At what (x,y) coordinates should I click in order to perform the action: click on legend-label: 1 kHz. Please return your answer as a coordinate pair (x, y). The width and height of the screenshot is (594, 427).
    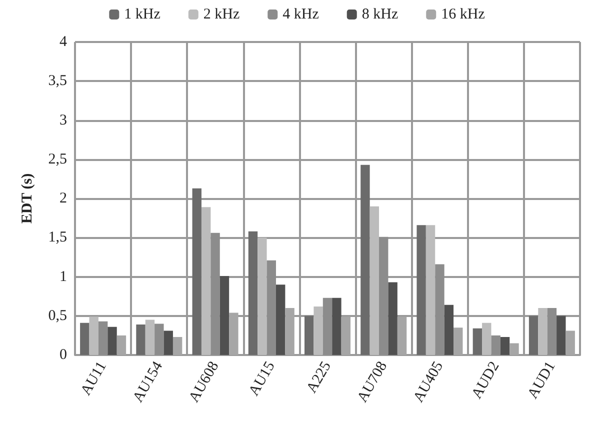
    Looking at the image, I should click on (142, 14).